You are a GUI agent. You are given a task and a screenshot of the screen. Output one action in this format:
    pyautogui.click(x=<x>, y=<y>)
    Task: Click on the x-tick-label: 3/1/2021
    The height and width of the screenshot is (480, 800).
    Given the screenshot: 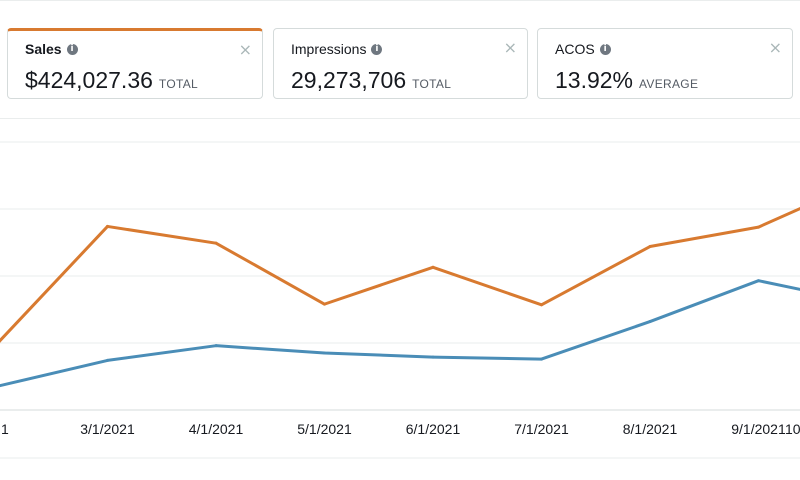 What is the action you would take?
    pyautogui.click(x=107, y=429)
    